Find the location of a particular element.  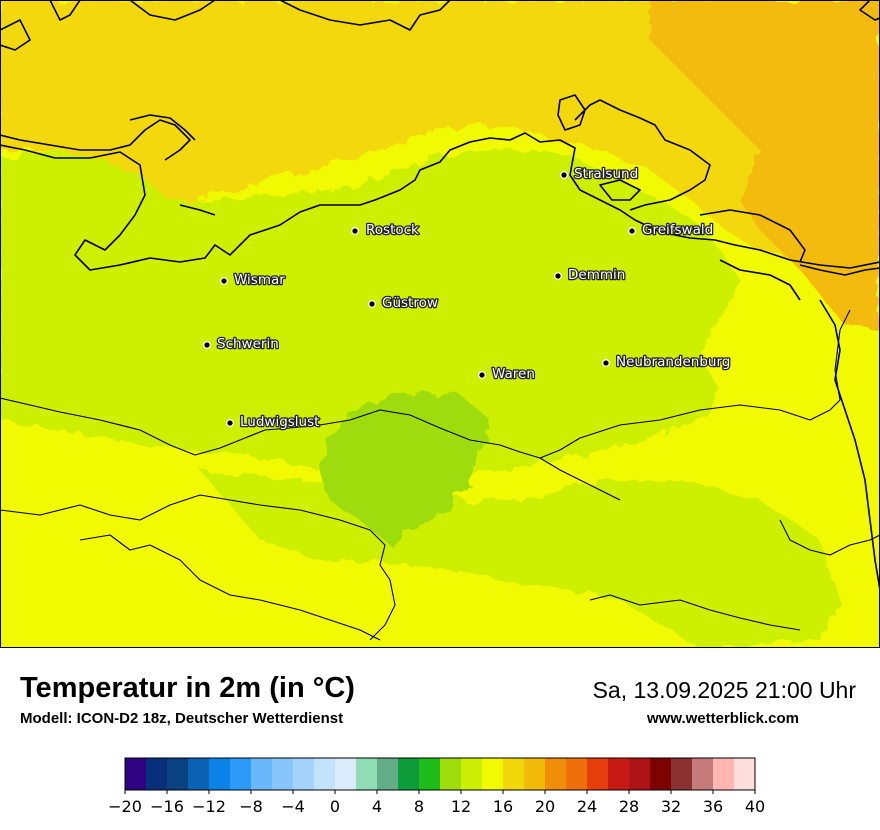

legend-ticks: −20 −16 −12 −8 −4 0 4 8 12 16 20 24 28 32 36 40 is located at coordinates (436, 803).